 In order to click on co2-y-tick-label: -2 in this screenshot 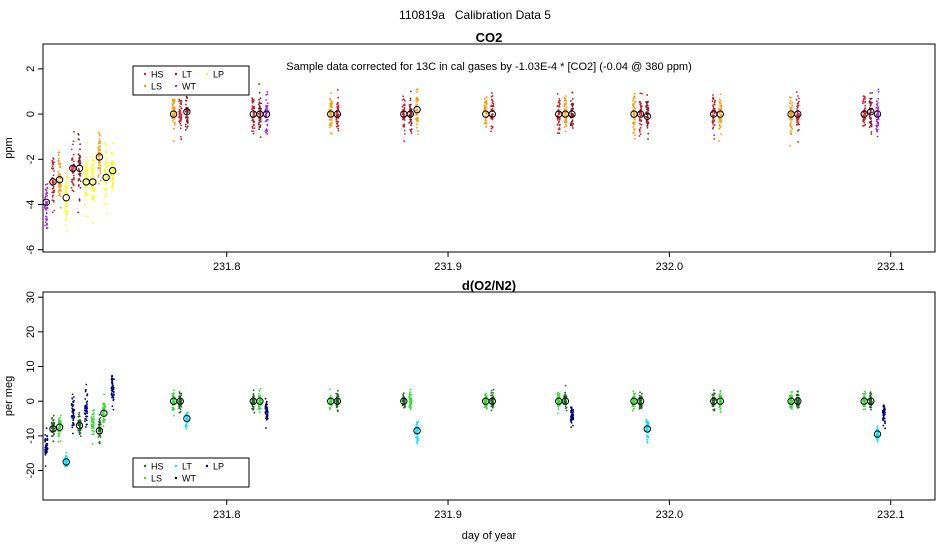, I will do `click(31, 159)`.